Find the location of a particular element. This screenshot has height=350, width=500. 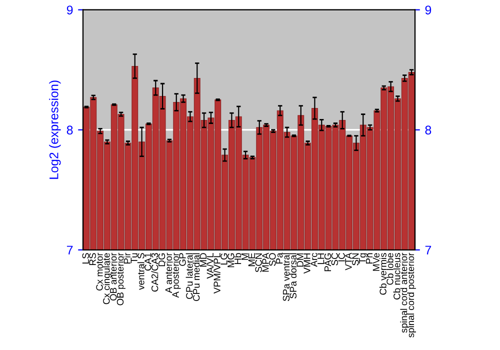

x-tick-label: CA2/CA3 is located at coordinates (154, 272).